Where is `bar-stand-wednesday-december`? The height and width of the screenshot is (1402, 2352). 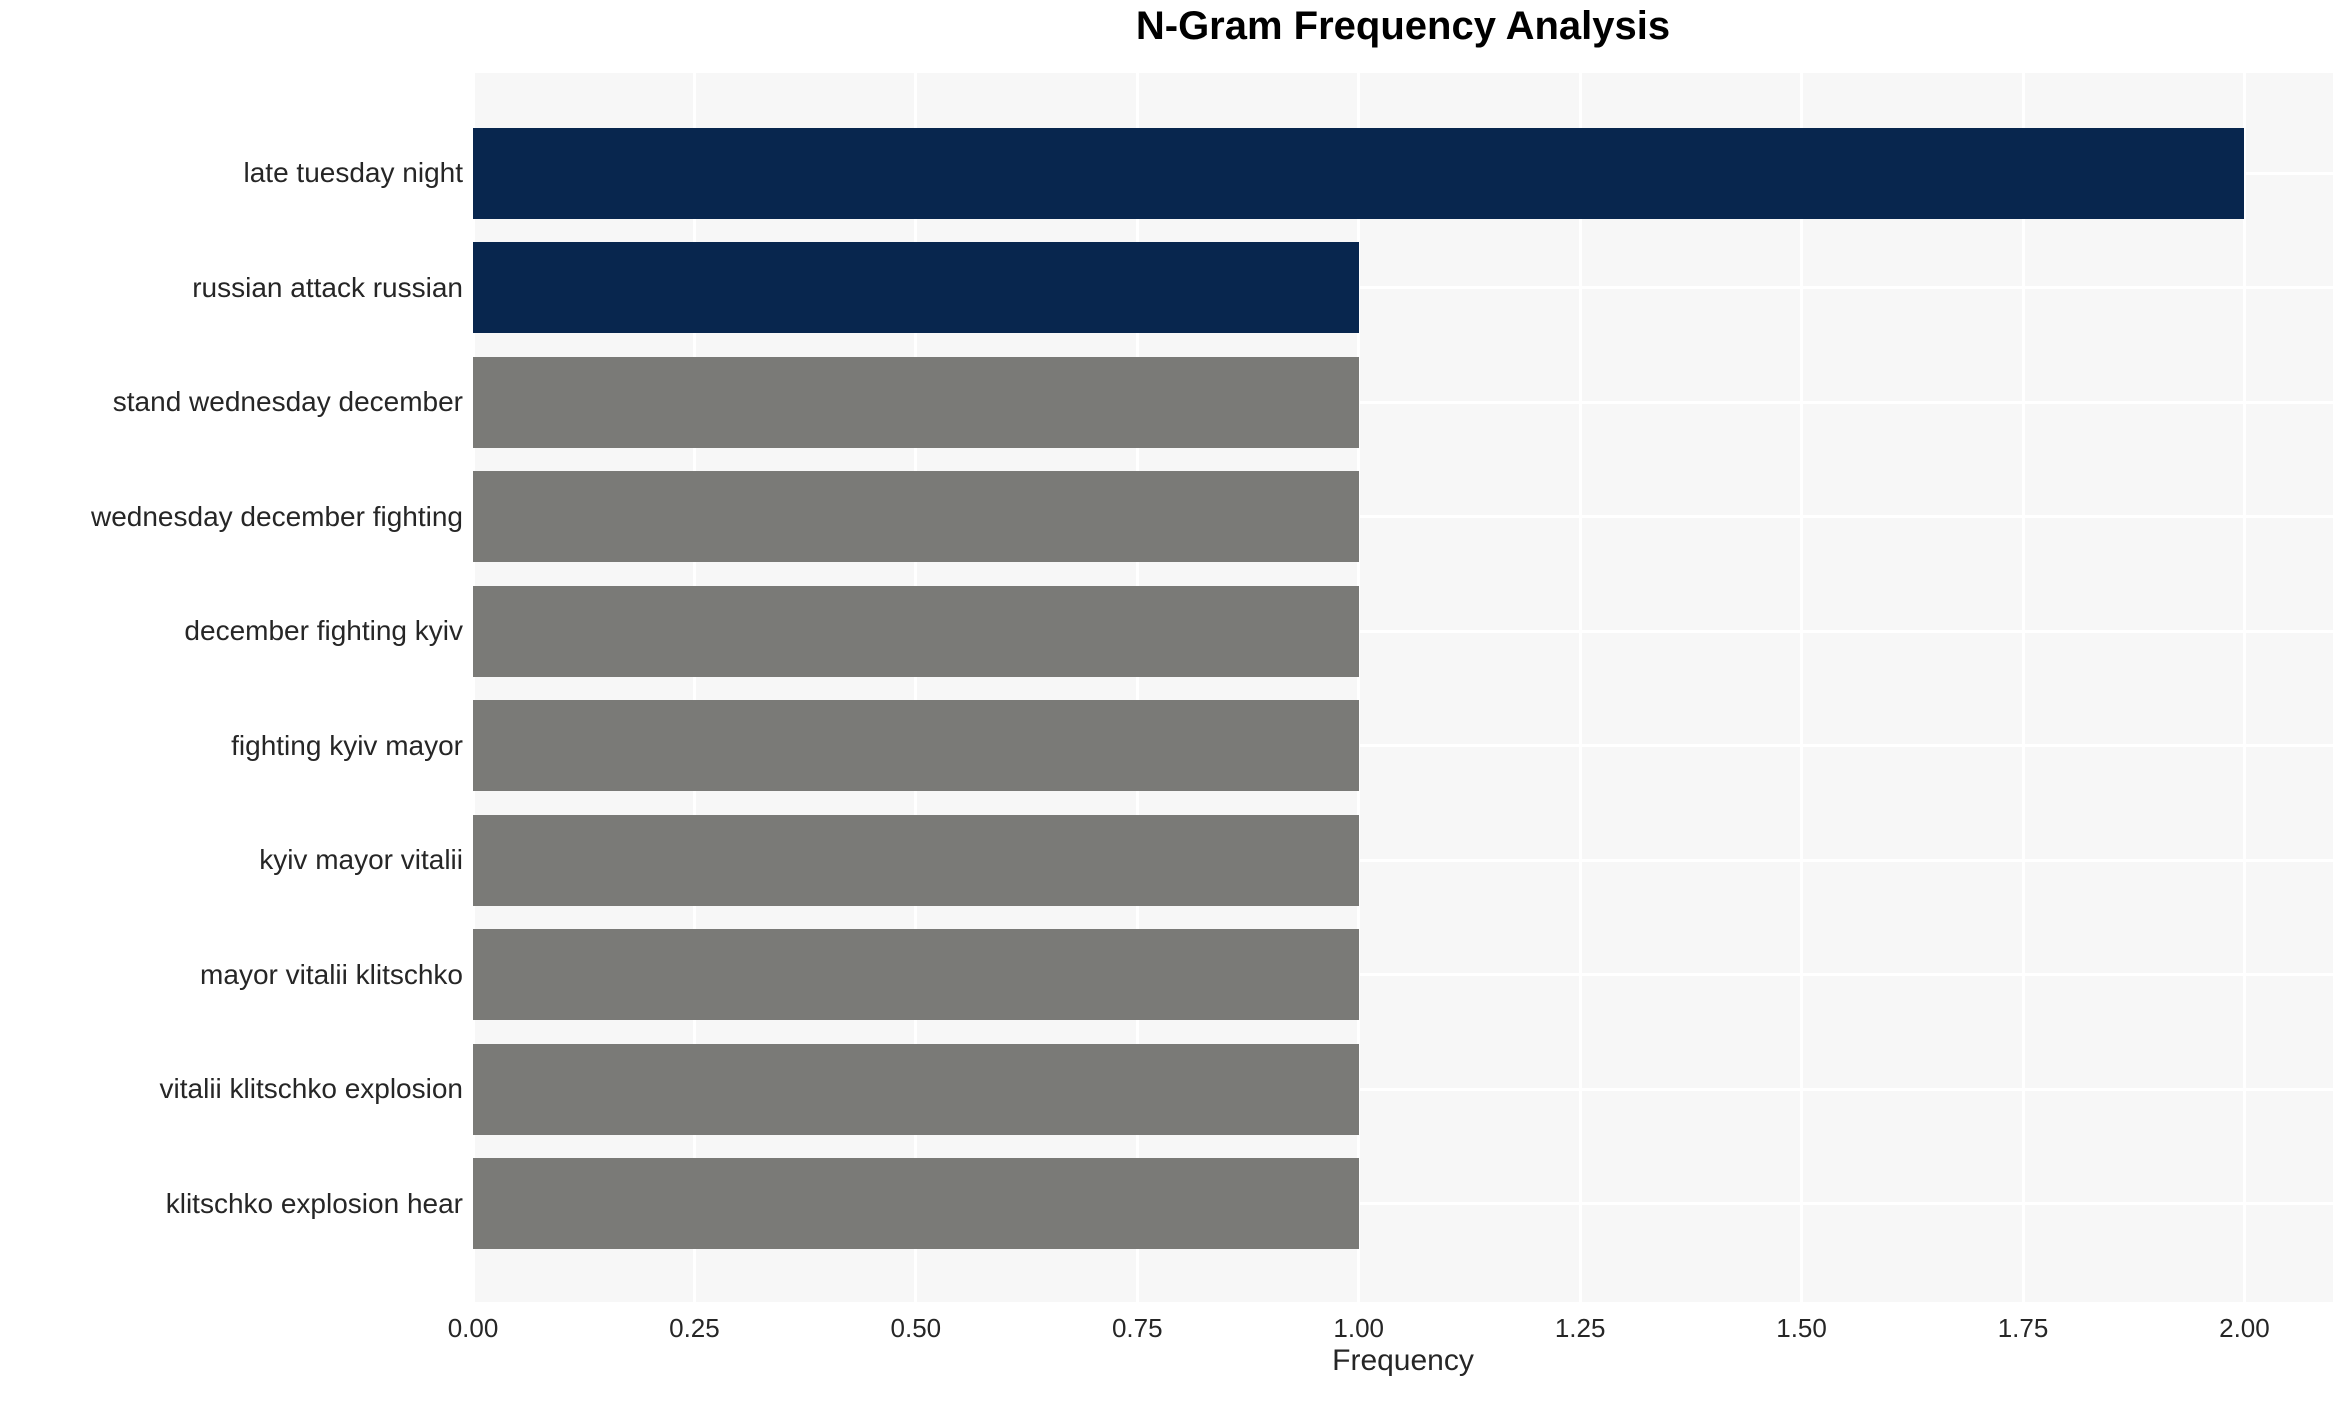
bar-stand-wednesday-december is located at coordinates (916, 402).